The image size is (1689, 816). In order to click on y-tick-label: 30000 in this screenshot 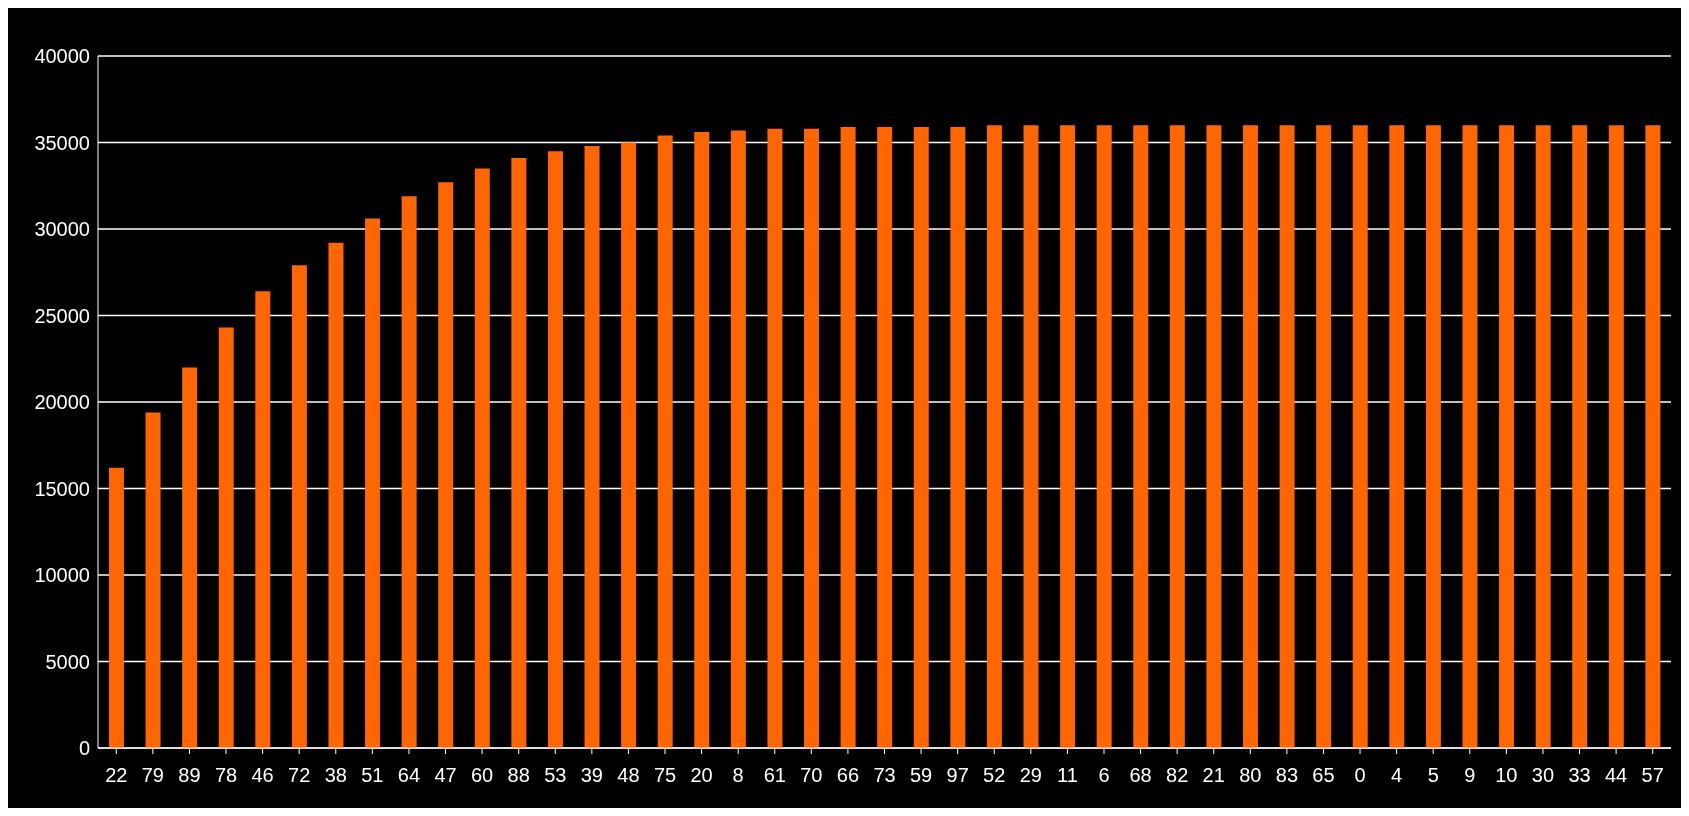, I will do `click(62, 229)`.